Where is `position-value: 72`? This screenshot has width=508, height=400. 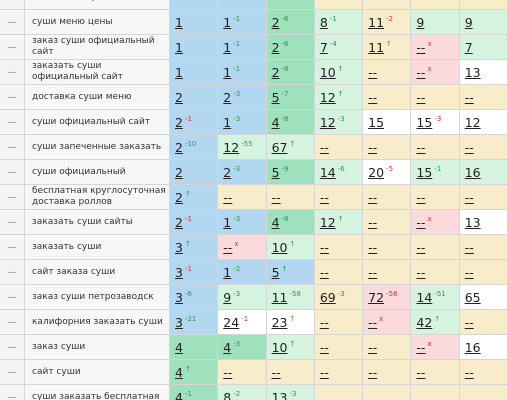 position-value: 72 is located at coordinates (376, 297).